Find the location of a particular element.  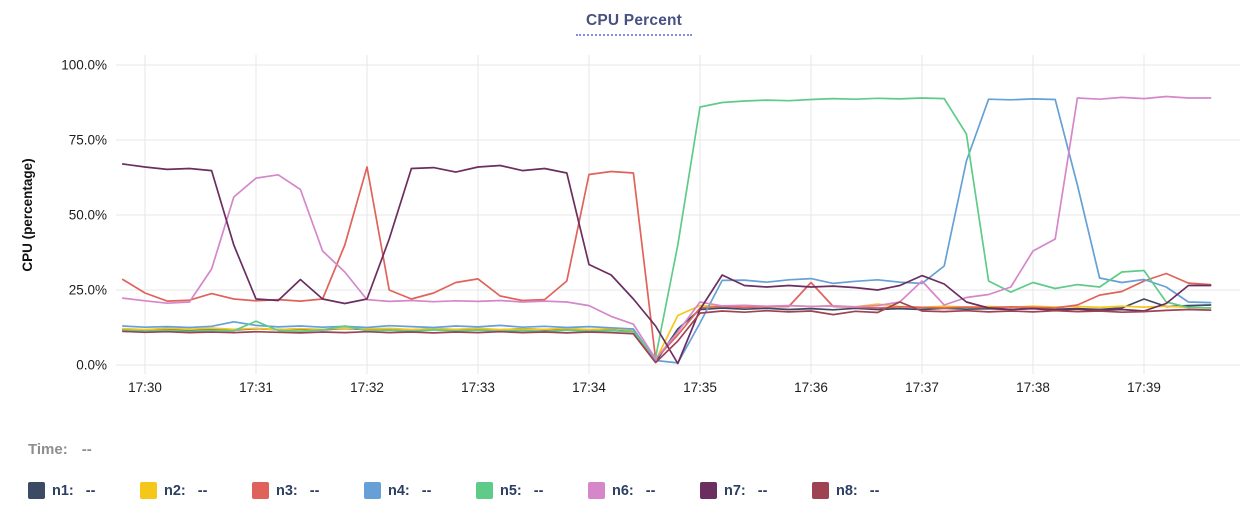

legend-swatch-n4 is located at coordinates (372, 490).